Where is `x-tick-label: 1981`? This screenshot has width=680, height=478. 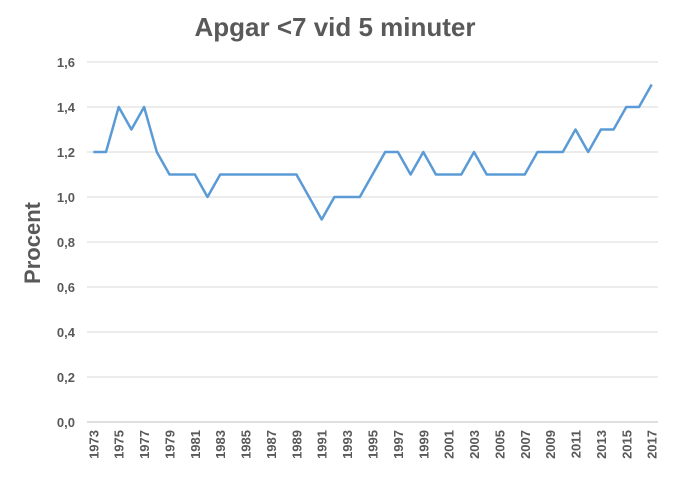
x-tick-label: 1981 is located at coordinates (195, 444).